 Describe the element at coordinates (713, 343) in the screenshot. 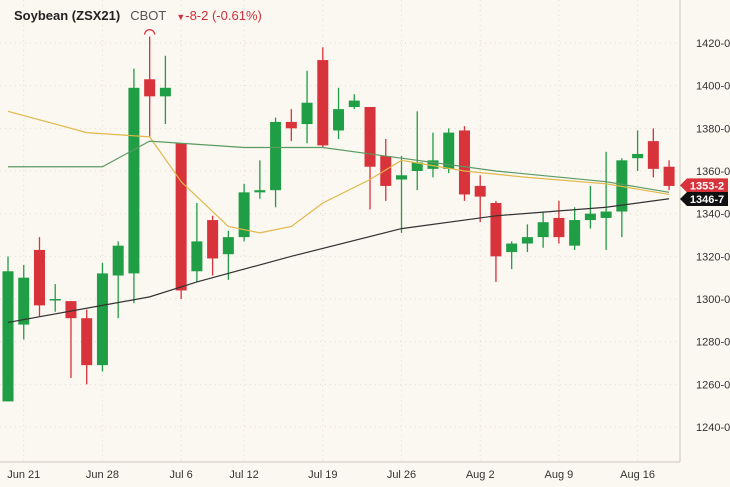

I see `y-tick-label: 1280-0` at that location.